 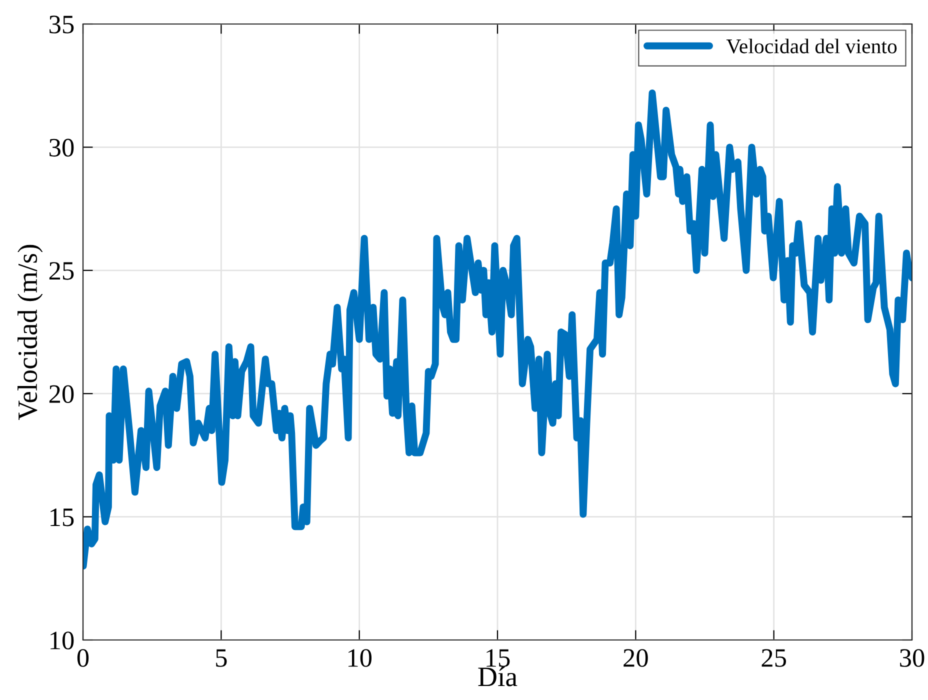 What do you see at coordinates (61, 271) in the screenshot?
I see `y-tick-label: 25` at bounding box center [61, 271].